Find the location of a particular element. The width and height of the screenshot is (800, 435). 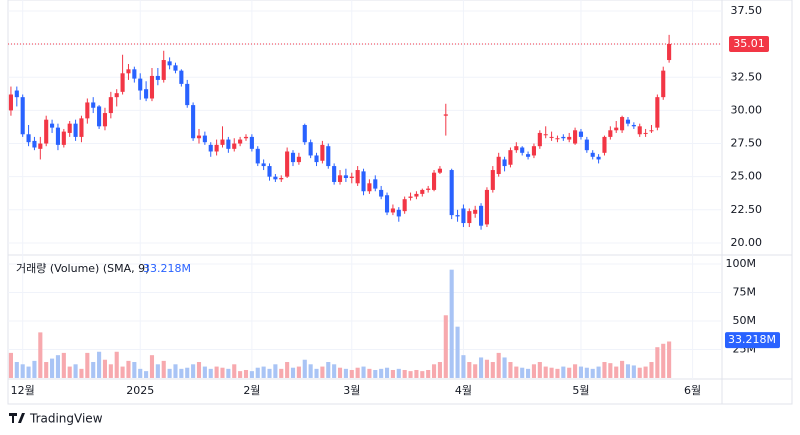

y-tick-label: 30.00 is located at coordinates (747, 109).